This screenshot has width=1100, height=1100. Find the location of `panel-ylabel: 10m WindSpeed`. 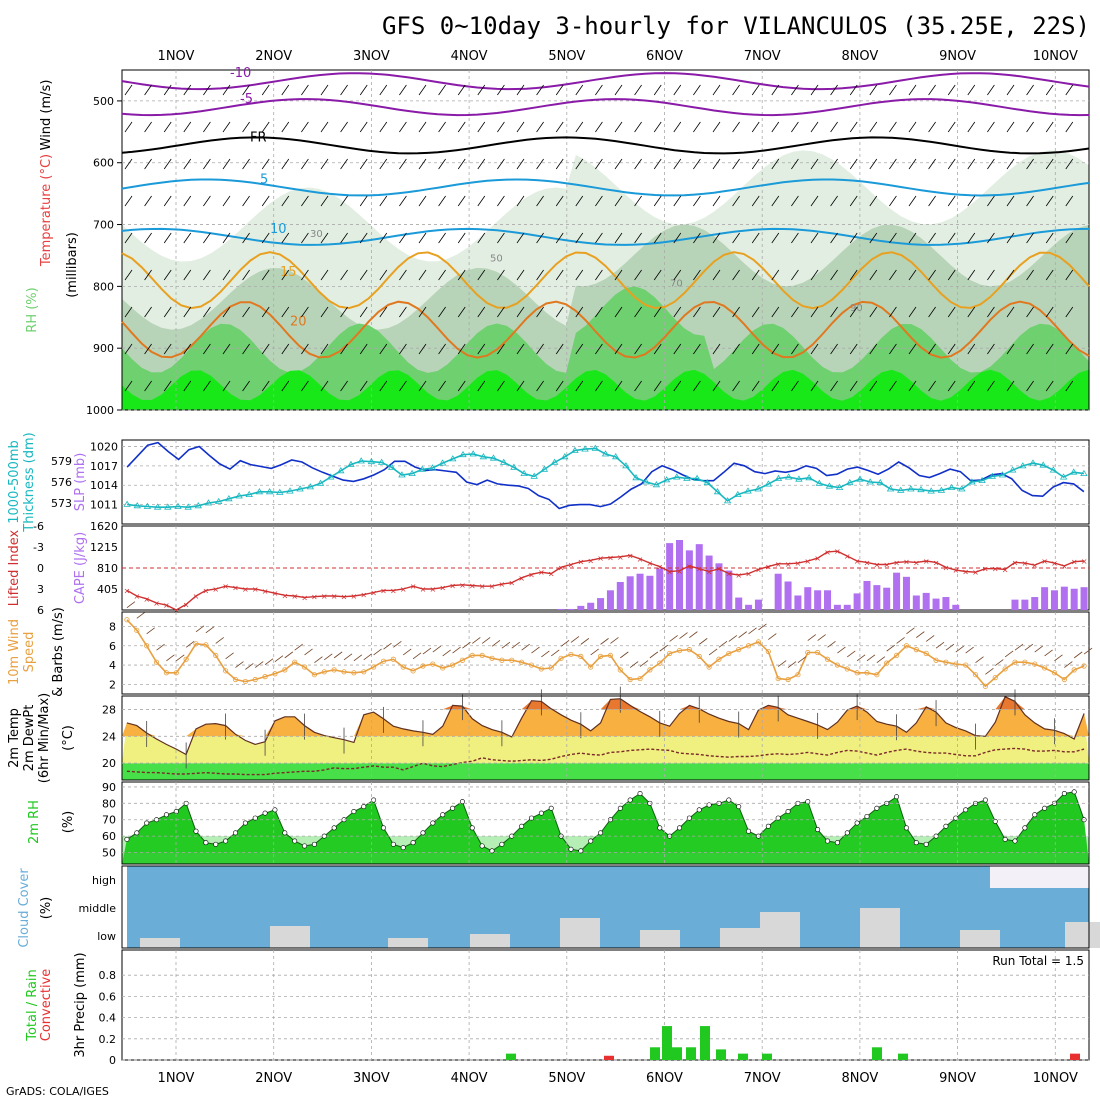

panel-ylabel: 10m WindSpeed is located at coordinates (22, 652).